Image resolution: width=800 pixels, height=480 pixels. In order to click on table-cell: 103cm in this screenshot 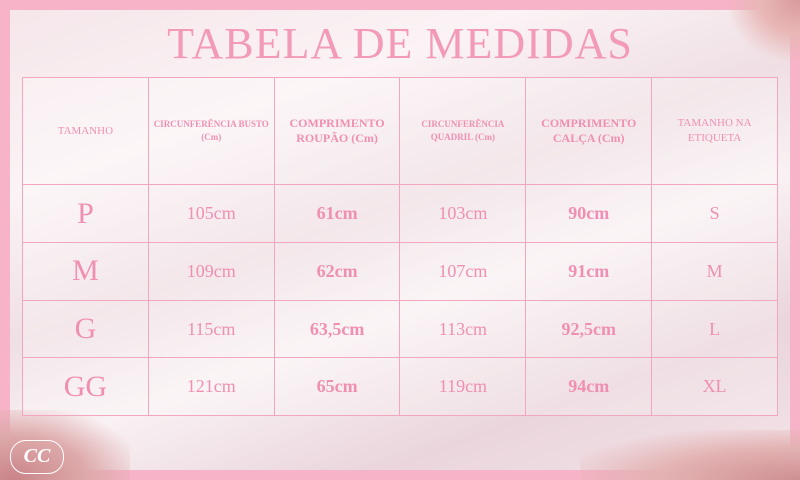, I will do `click(463, 214)`.